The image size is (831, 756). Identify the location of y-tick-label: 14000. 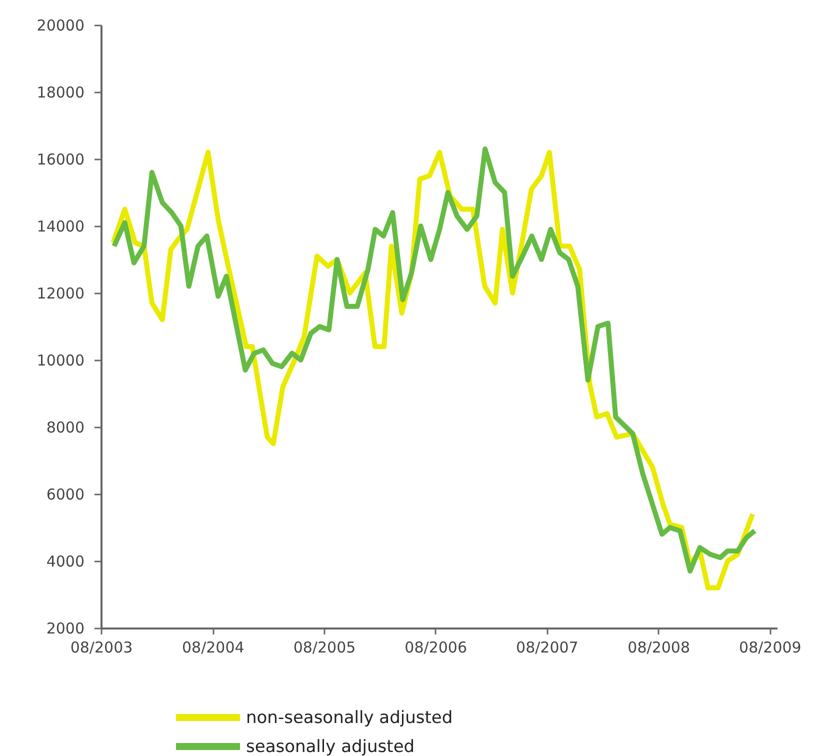
(60, 227).